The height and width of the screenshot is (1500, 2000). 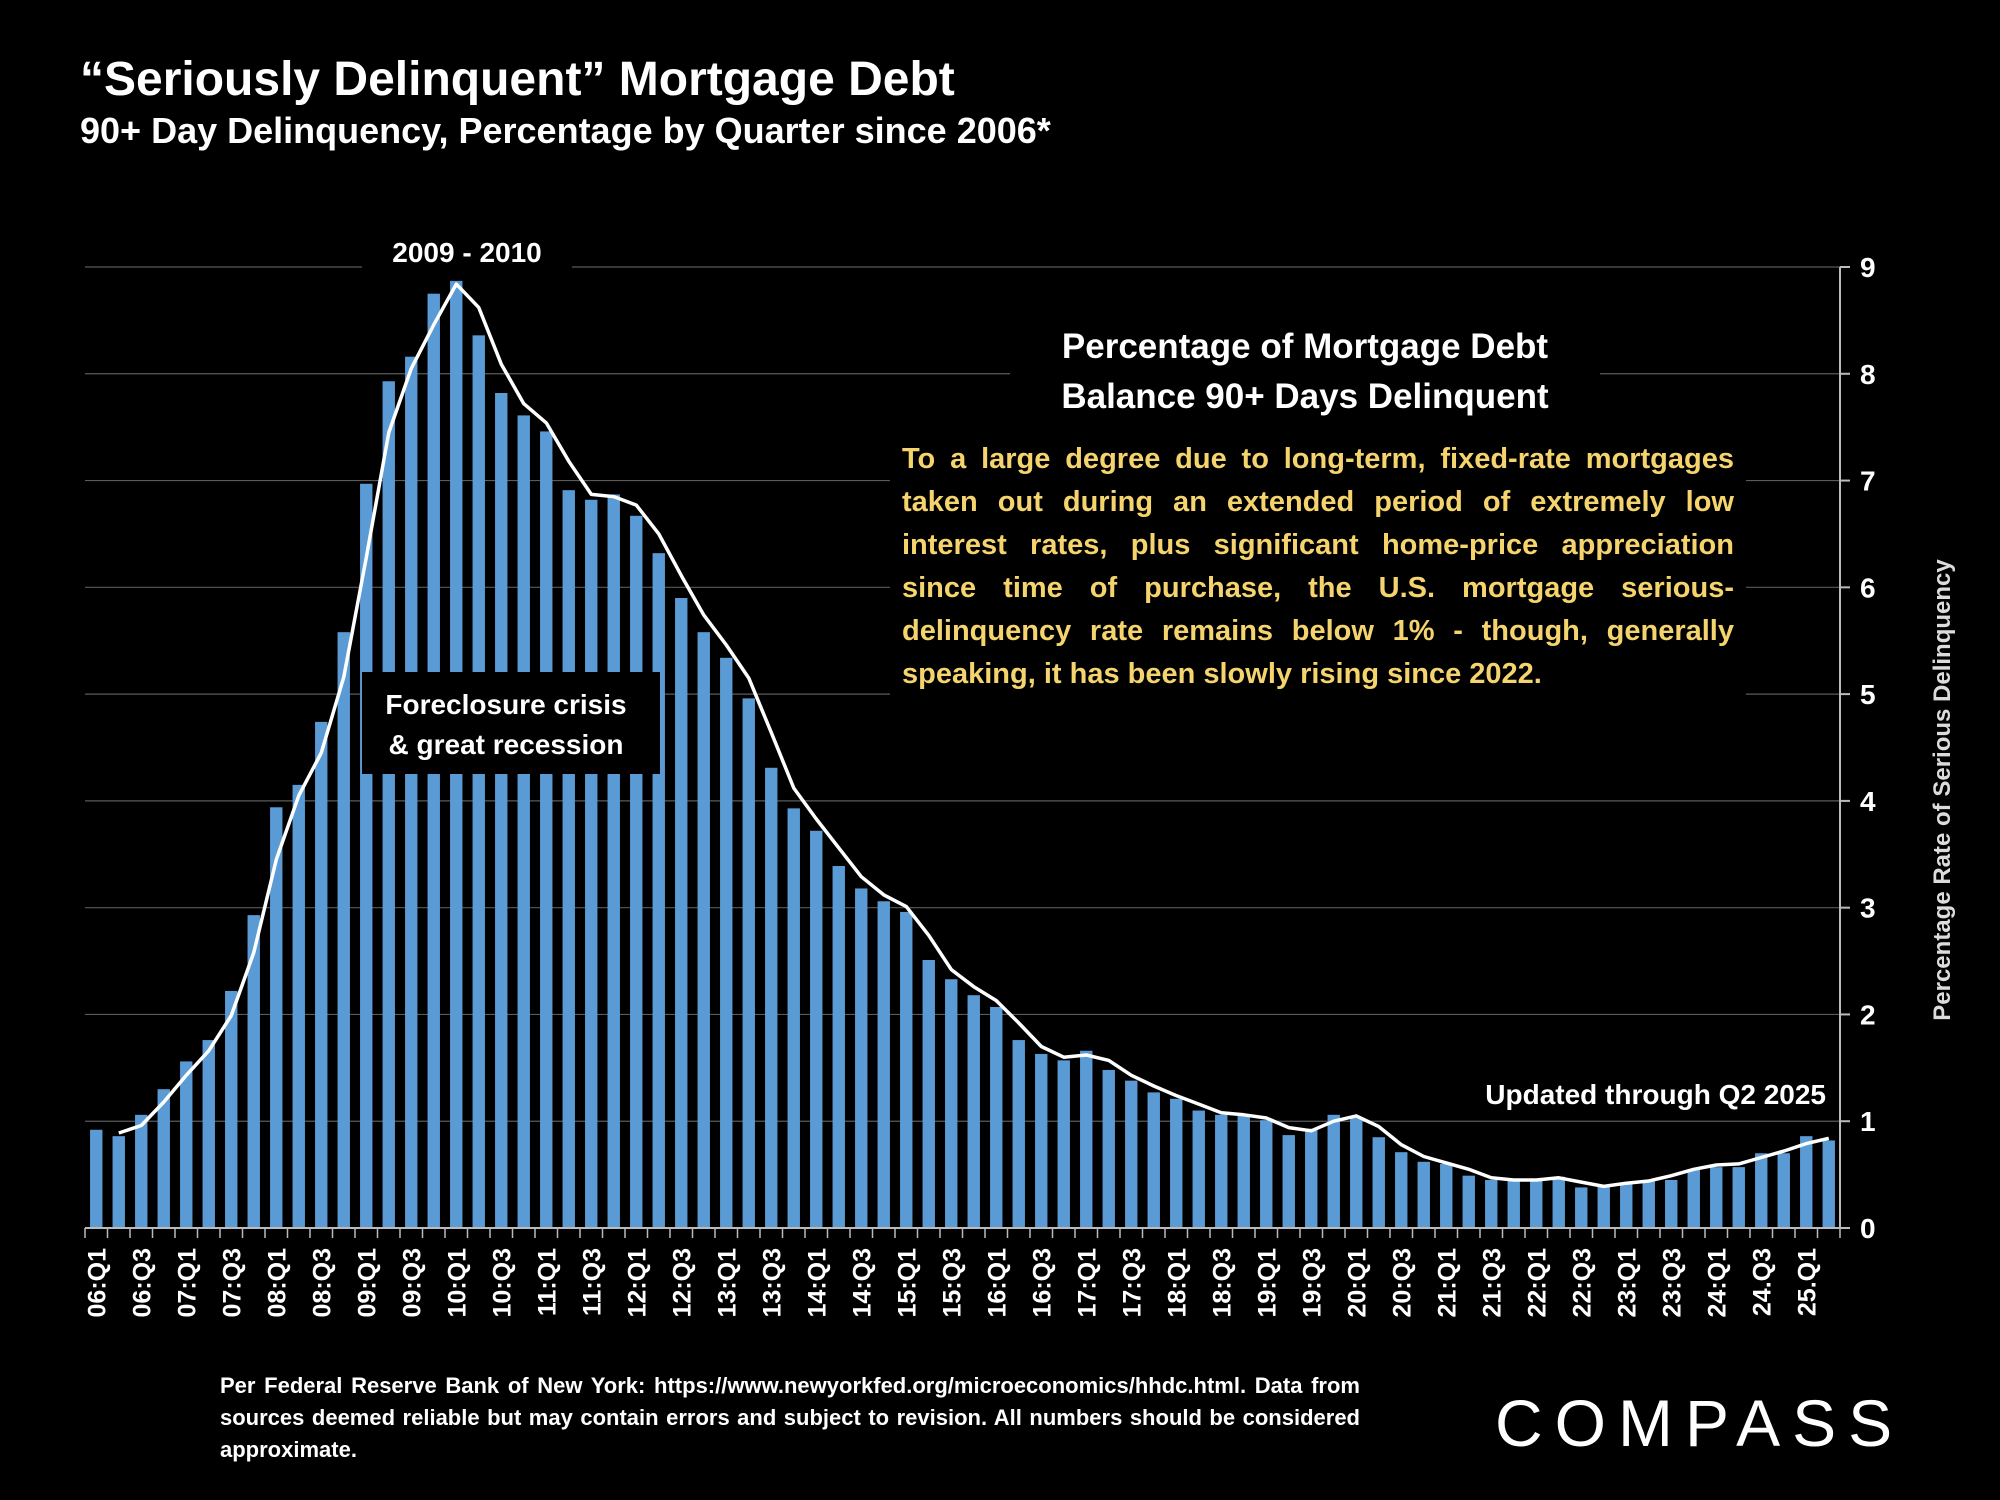 What do you see at coordinates (637, 1283) in the screenshot?
I see `x-tick-label: 12:Q1` at bounding box center [637, 1283].